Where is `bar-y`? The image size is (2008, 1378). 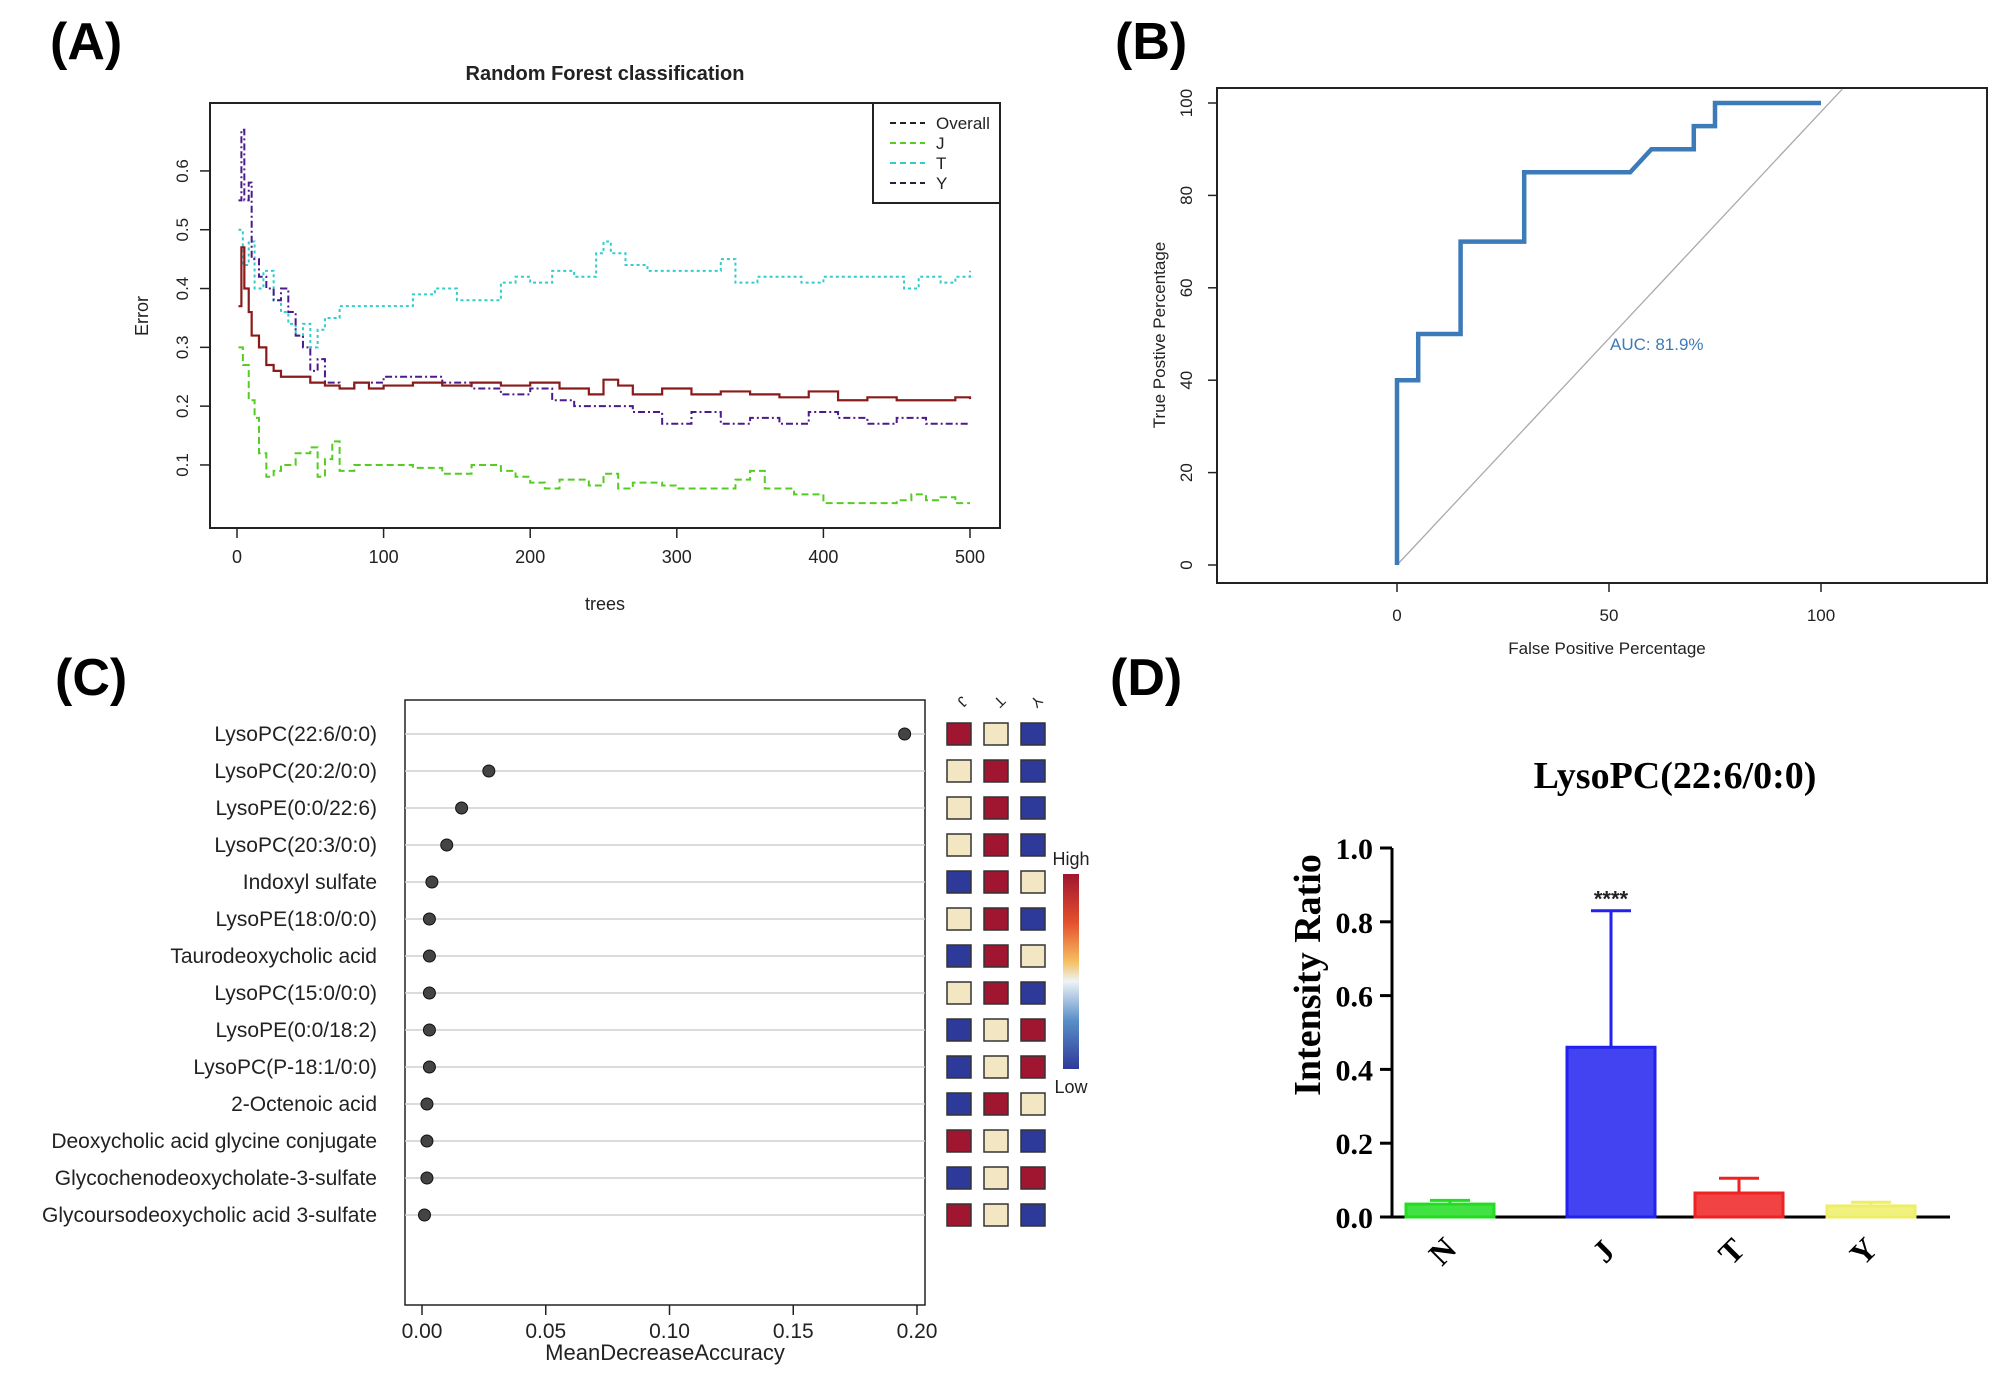 bar-y is located at coordinates (1871, 1211).